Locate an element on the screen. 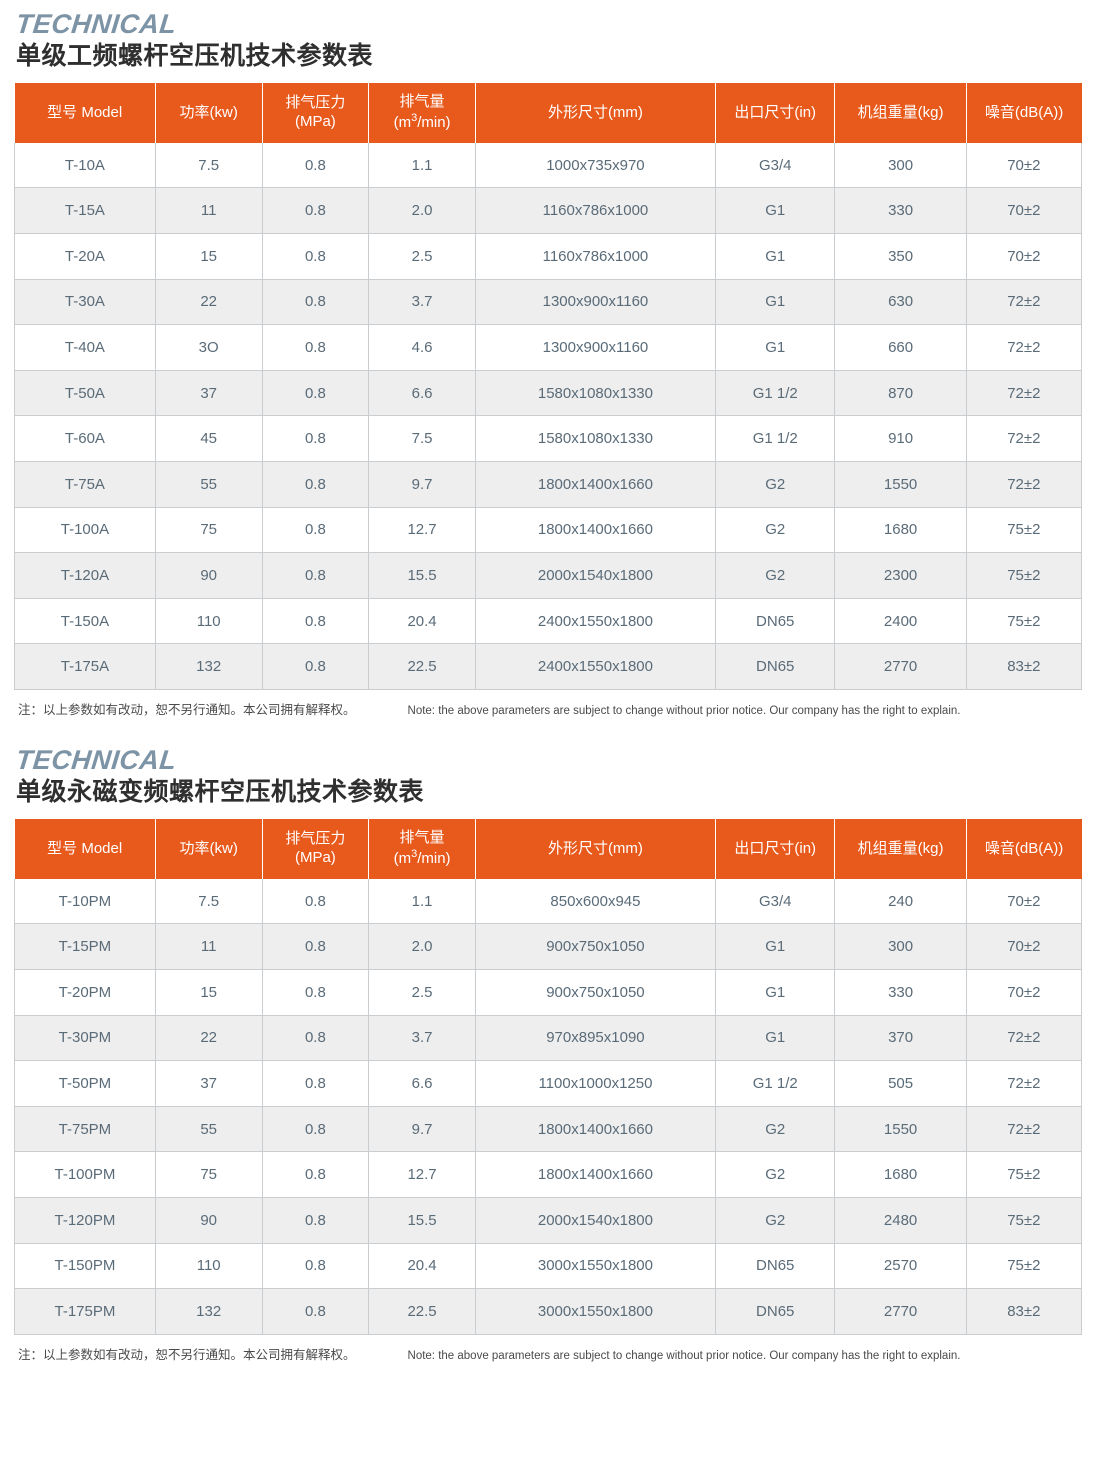 The height and width of the screenshot is (1480, 1096). column-header-weight: 机组重量(kg) is located at coordinates (900, 849).